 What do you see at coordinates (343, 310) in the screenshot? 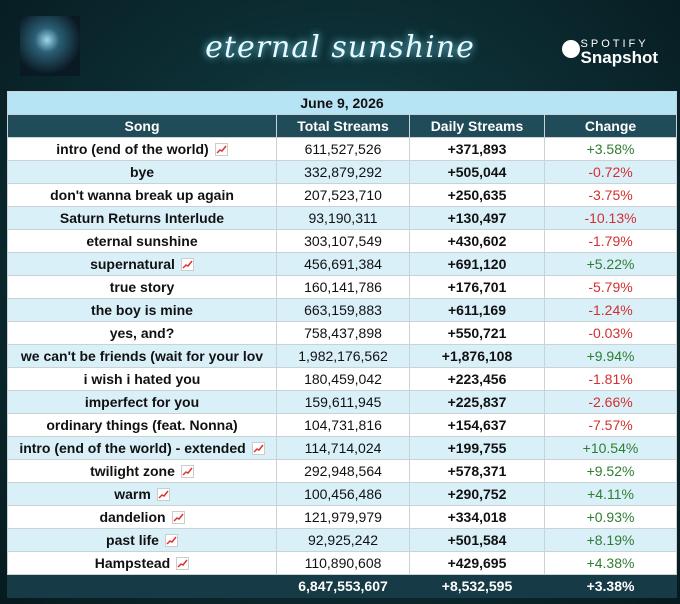
I see `total-streams: 663,159,883` at bounding box center [343, 310].